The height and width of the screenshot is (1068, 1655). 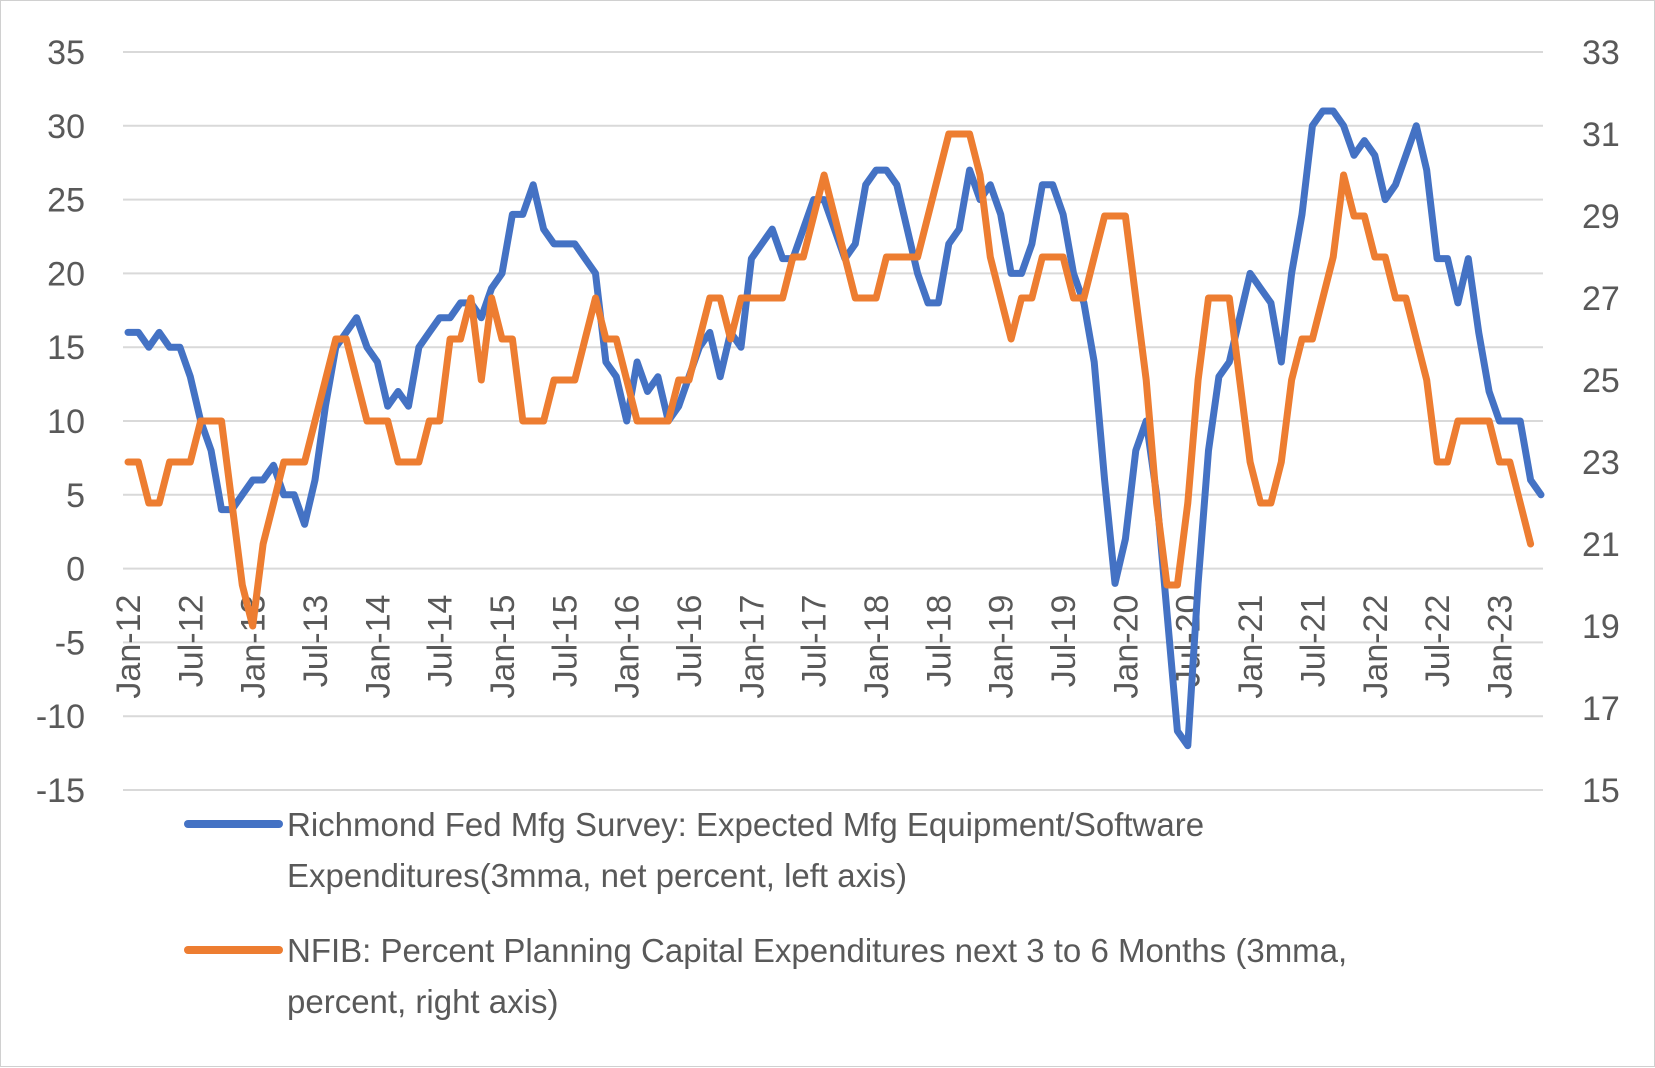 What do you see at coordinates (628, 647) in the screenshot?
I see `x-tick-label: Jan-16` at bounding box center [628, 647].